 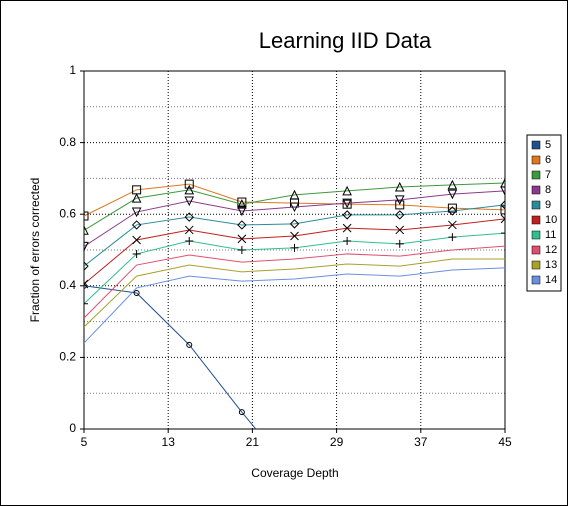 I want to click on y-axis-label: Fraction of errors corrected, so click(x=35, y=250).